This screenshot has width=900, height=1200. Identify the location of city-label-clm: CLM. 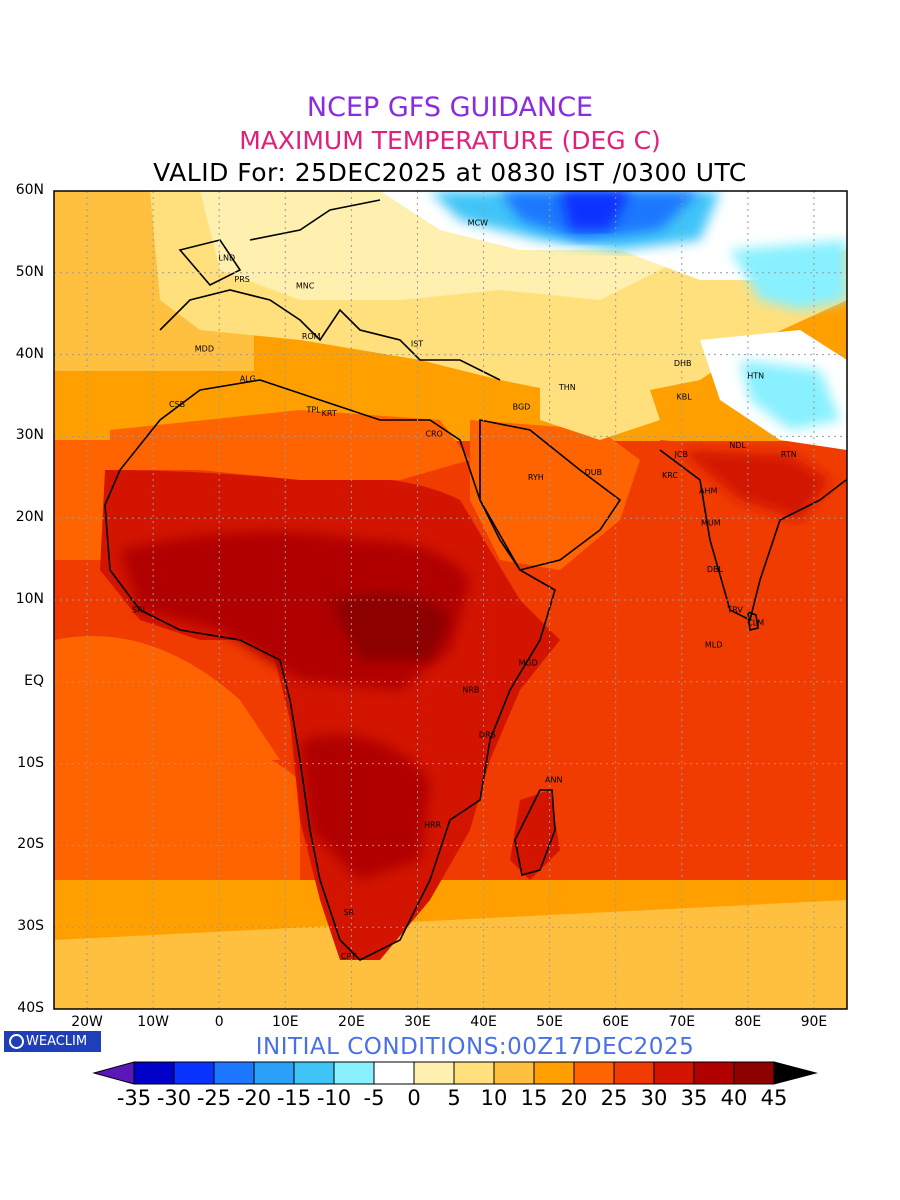
(755, 622).